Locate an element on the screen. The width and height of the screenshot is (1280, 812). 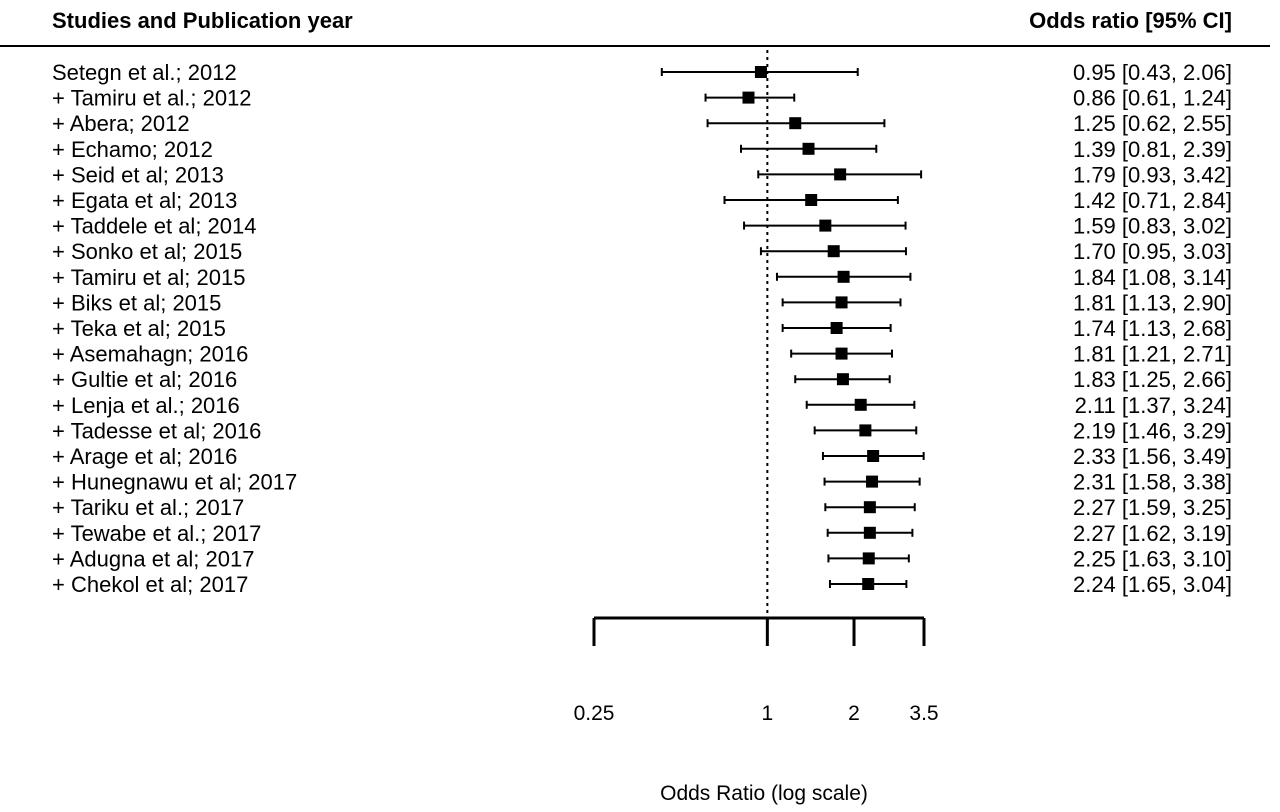
estimate-text: 1.83 [1.25, 2.66] is located at coordinates (1152, 379).